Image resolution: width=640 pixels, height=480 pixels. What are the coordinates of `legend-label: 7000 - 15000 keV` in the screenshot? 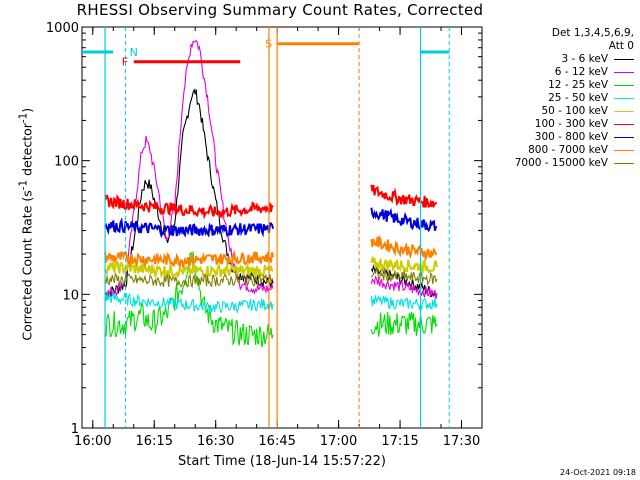 It's located at (561, 163).